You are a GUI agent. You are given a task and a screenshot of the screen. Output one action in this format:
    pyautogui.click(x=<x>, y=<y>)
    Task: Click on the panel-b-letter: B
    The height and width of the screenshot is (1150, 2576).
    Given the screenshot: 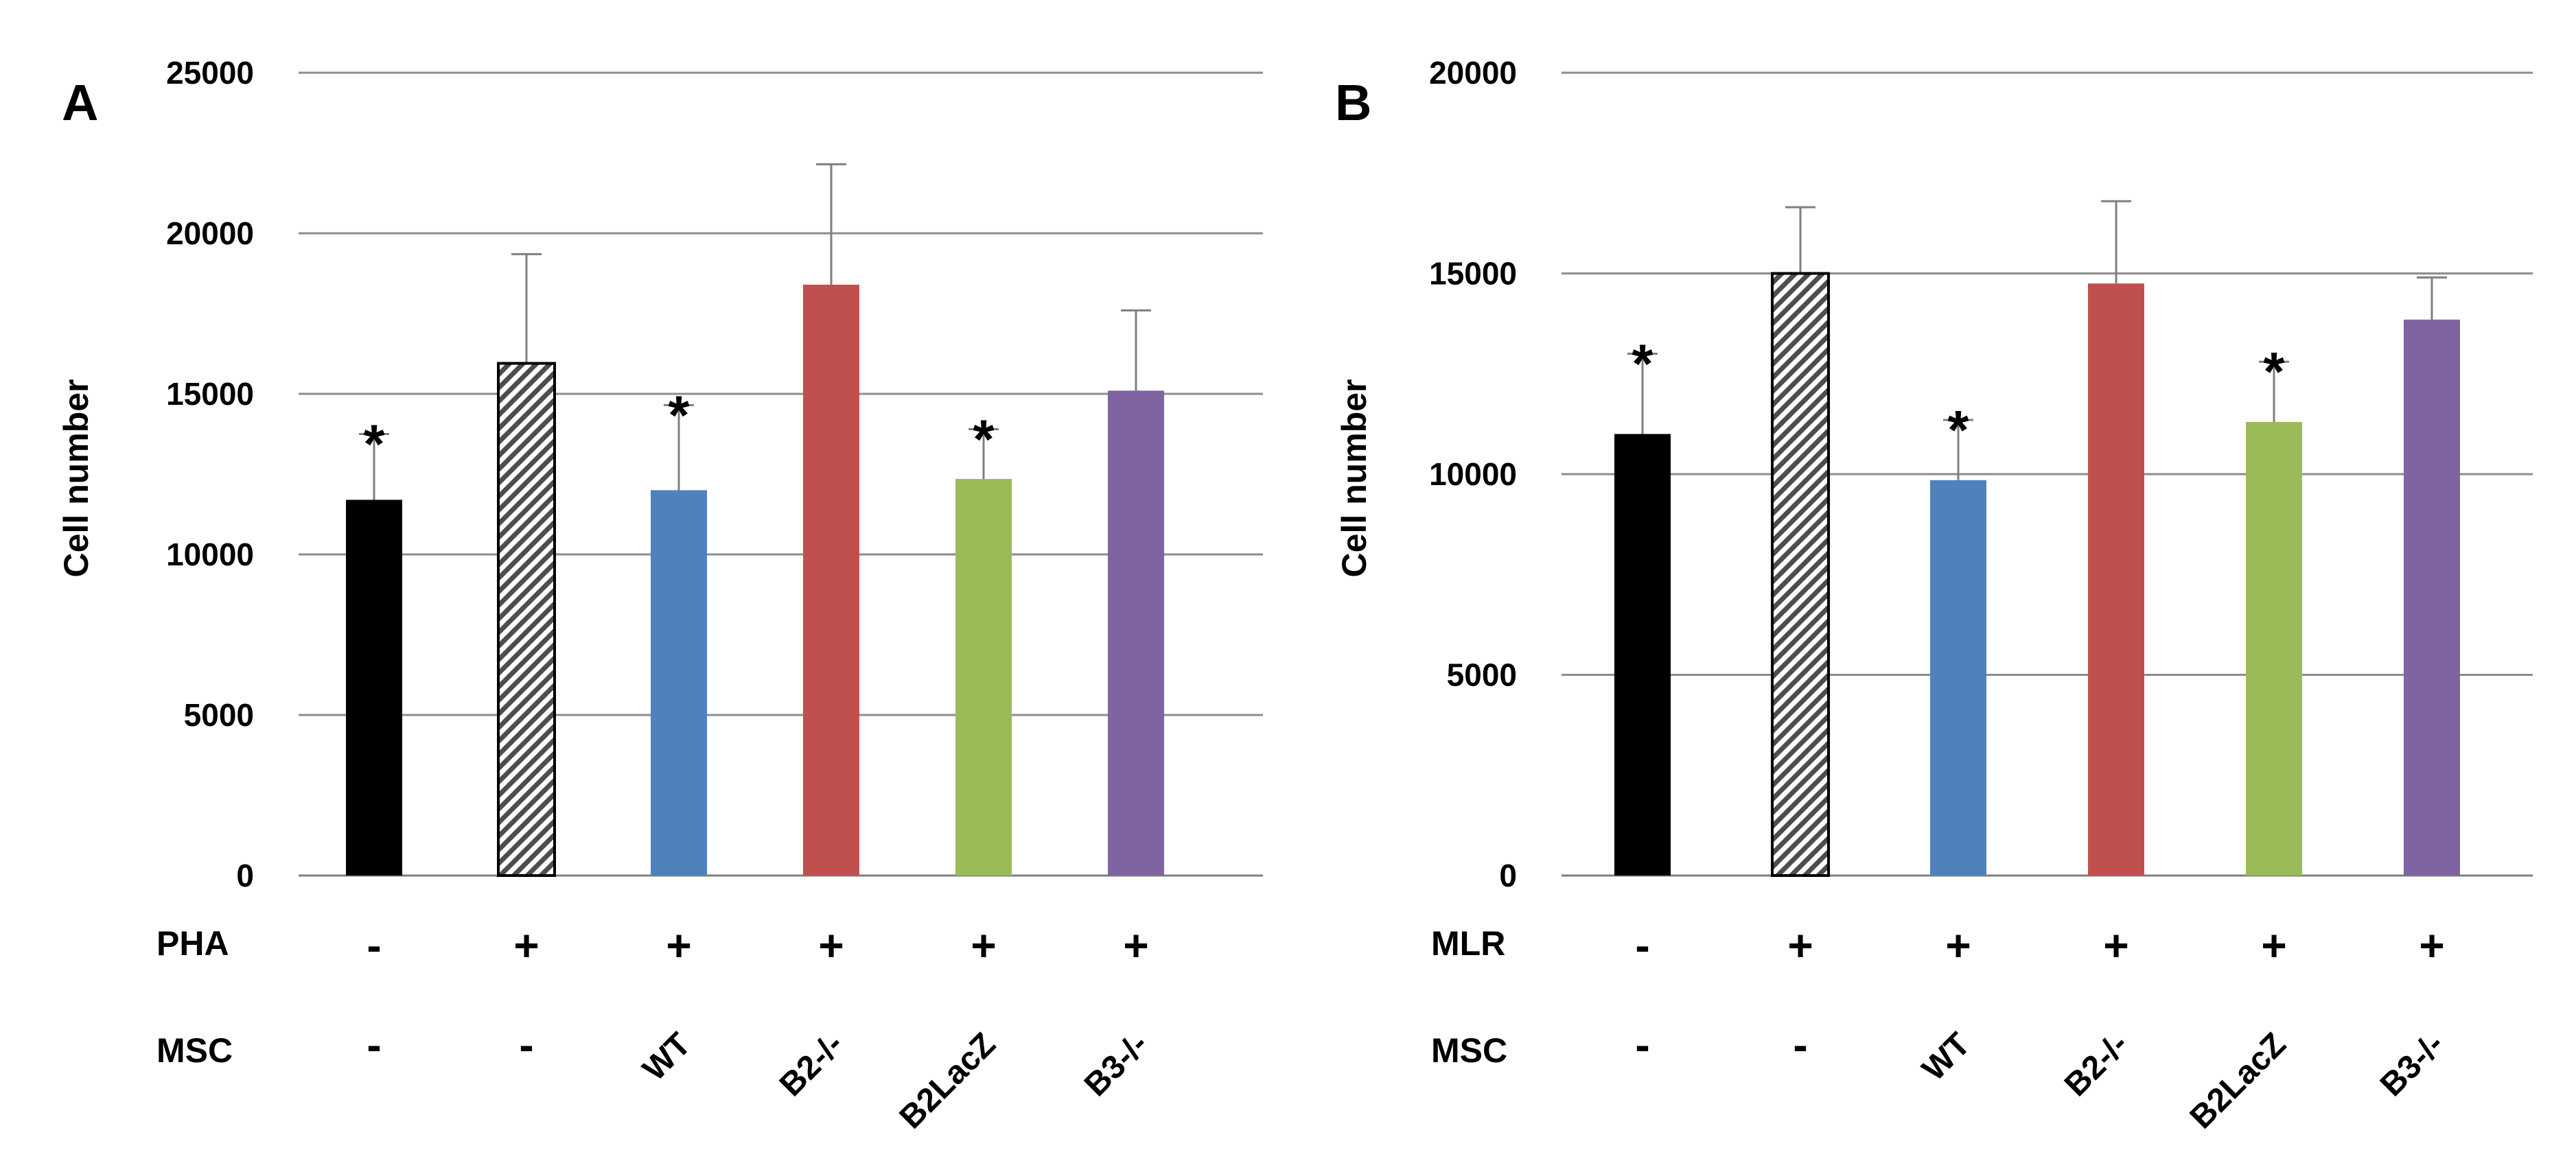 What is the action you would take?
    pyautogui.click(x=1353, y=102)
    